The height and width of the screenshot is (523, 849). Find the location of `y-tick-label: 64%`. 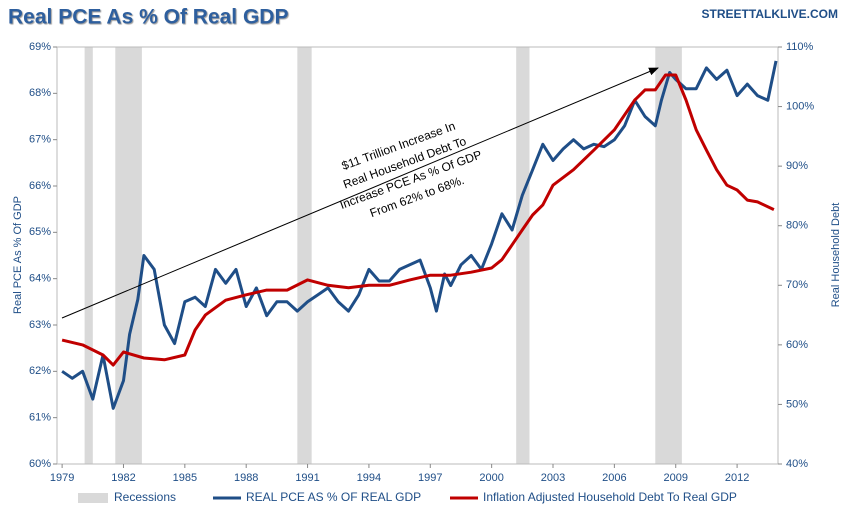

y-tick-label: 64% is located at coordinates (40, 279).